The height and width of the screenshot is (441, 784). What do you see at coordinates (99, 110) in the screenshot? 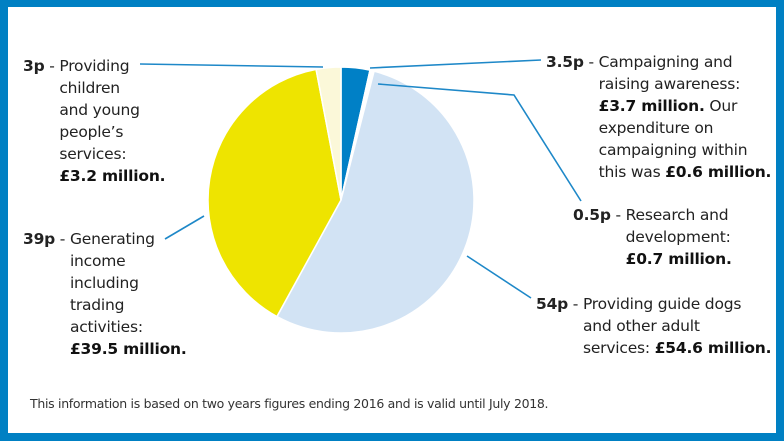
I see `label-children-line: and young` at bounding box center [99, 110].